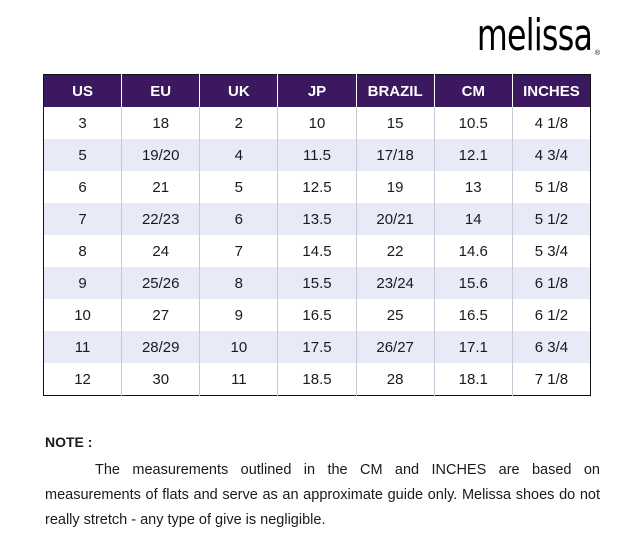 This screenshot has width=640, height=554. Describe the element at coordinates (395, 283) in the screenshot. I see `table-cell-brazil: 23/24` at that location.